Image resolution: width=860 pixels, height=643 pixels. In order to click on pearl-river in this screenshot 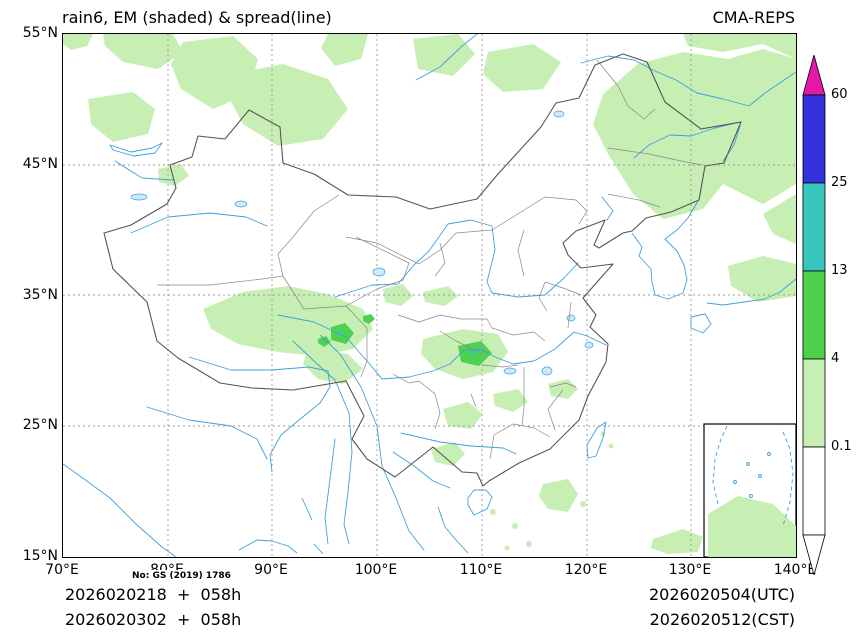, I will do `click(458, 443)`.